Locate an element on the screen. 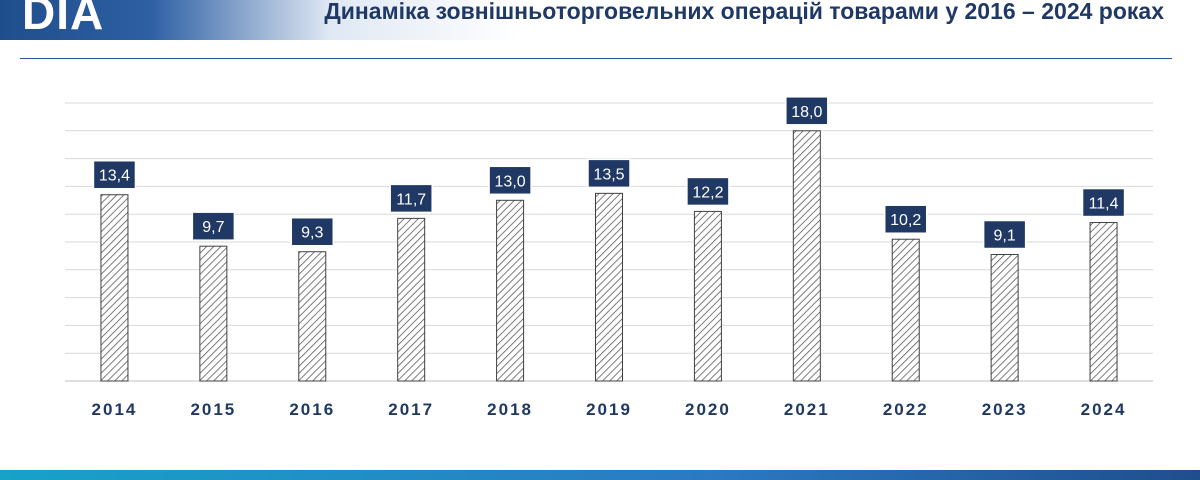 This screenshot has width=1200, height=480. bar-2019 is located at coordinates (609, 287).